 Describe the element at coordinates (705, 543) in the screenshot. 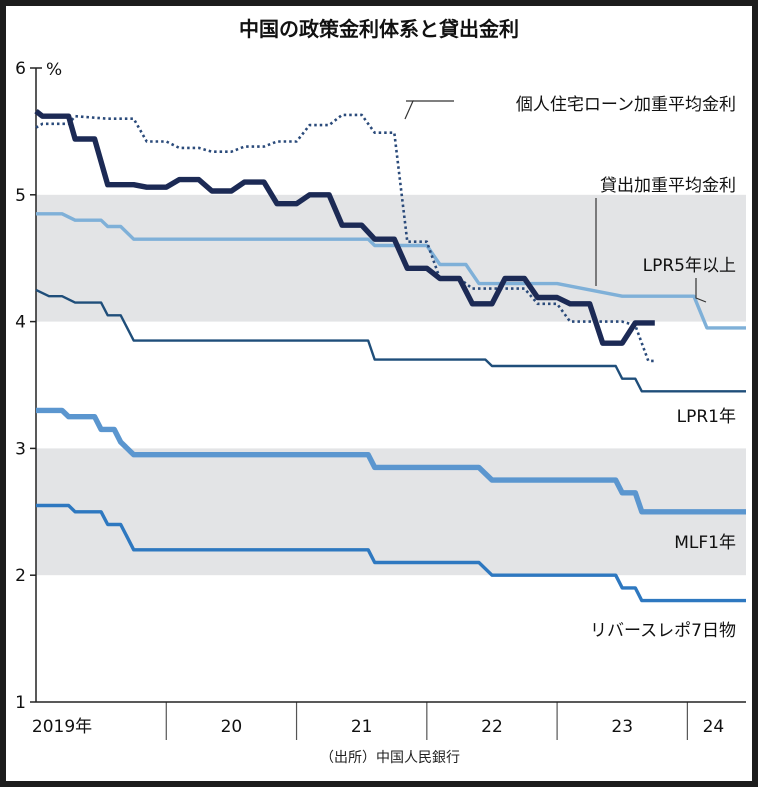

I see `series-label-4: MLF1年` at that location.